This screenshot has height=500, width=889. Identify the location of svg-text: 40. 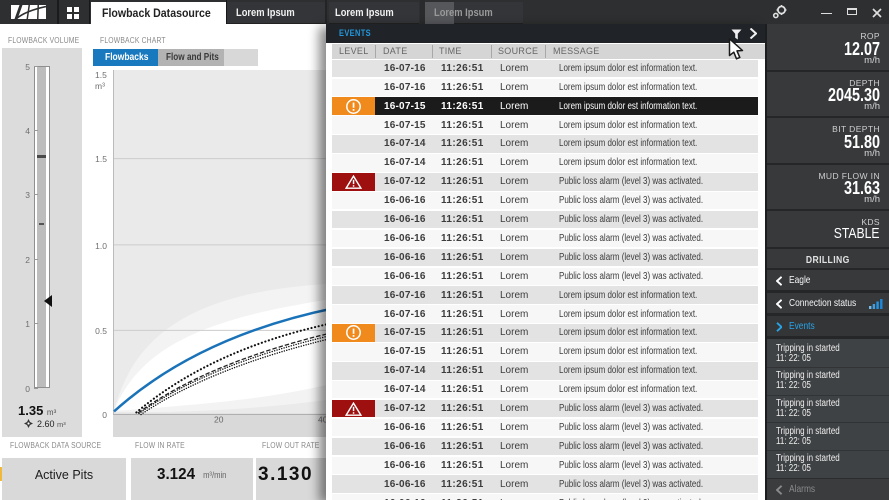
(323, 420).